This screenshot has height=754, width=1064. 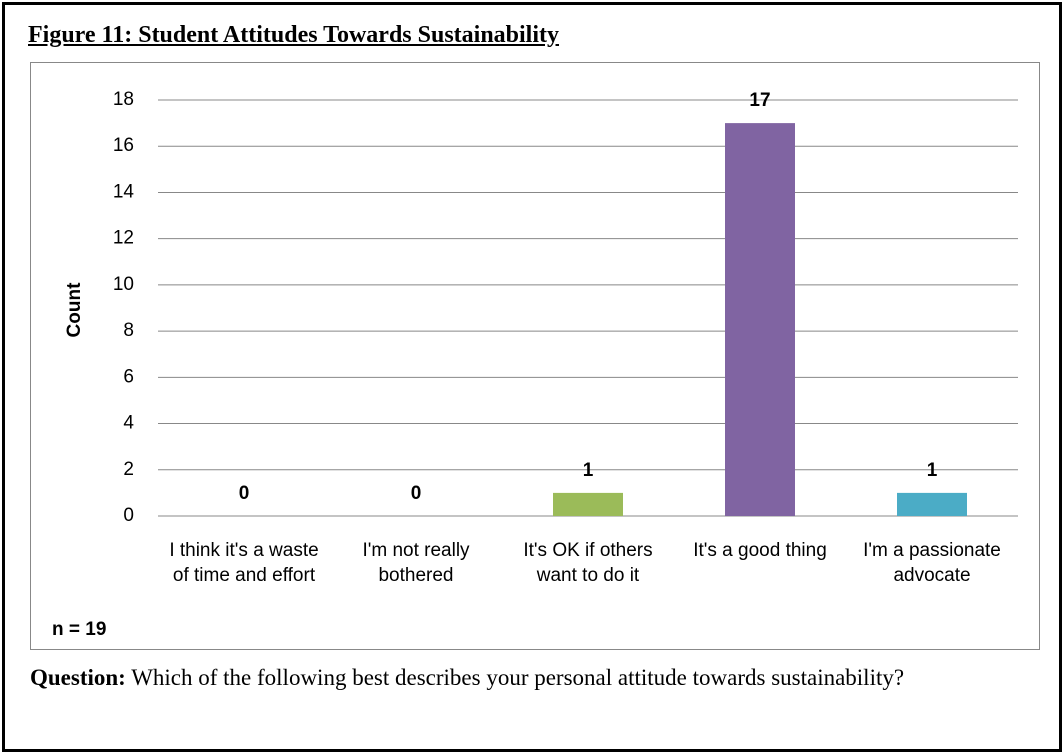 What do you see at coordinates (124, 191) in the screenshot?
I see `y-tick-label: 14` at bounding box center [124, 191].